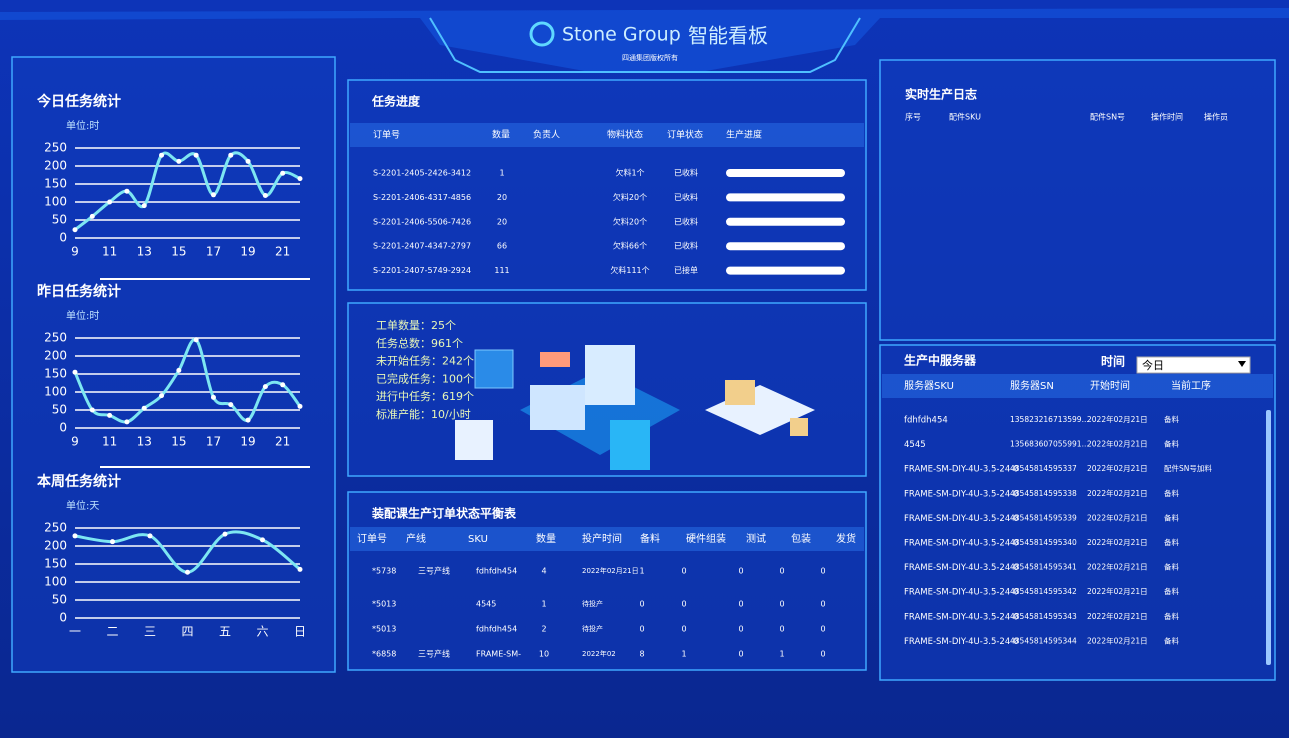  I want to click on column-header: 订单状态, so click(685, 135).